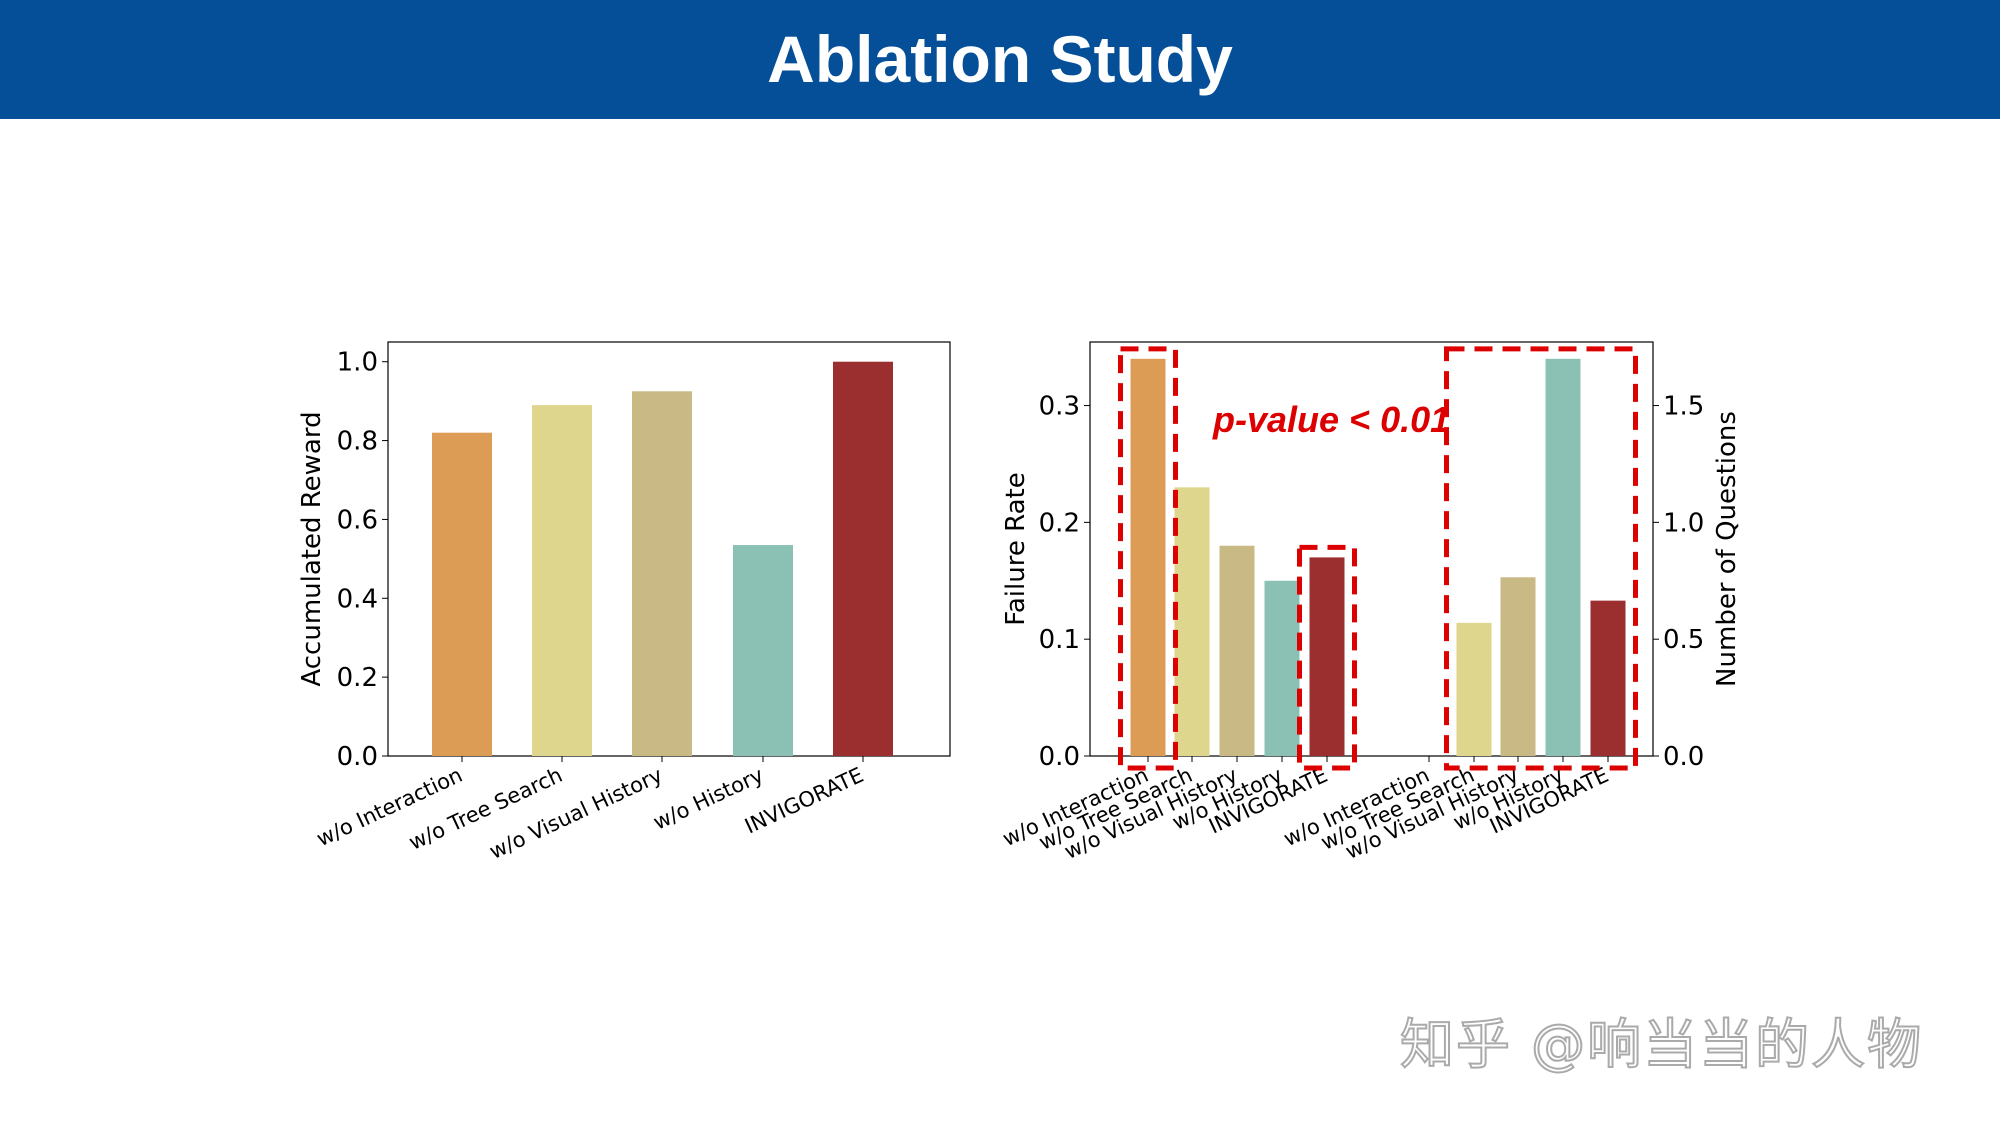  I want to click on chart2-right-ytick-label: 0.0, so click(1683, 757).